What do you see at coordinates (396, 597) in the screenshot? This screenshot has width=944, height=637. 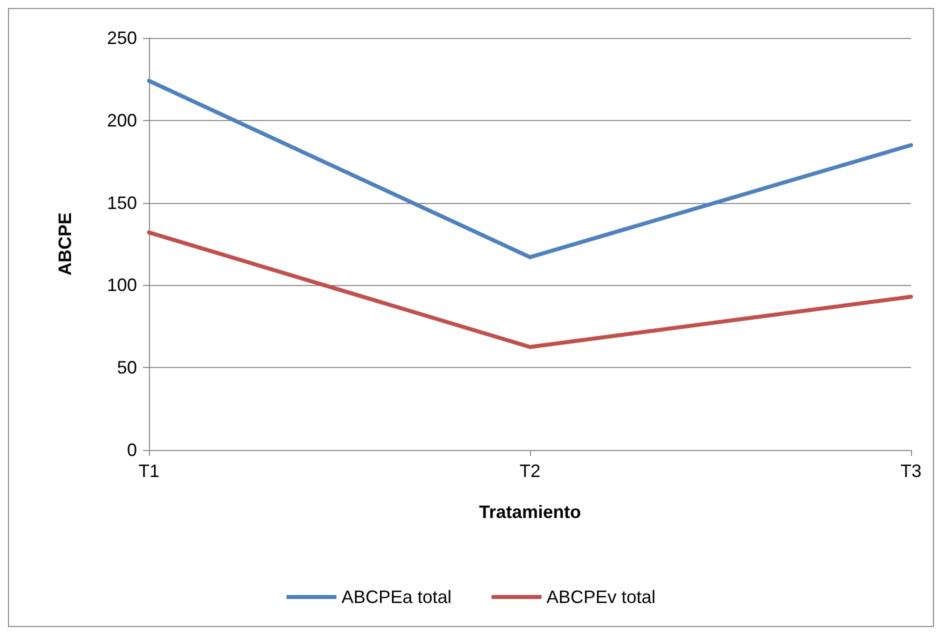 I see `legend-label: ABCPEa total` at bounding box center [396, 597].